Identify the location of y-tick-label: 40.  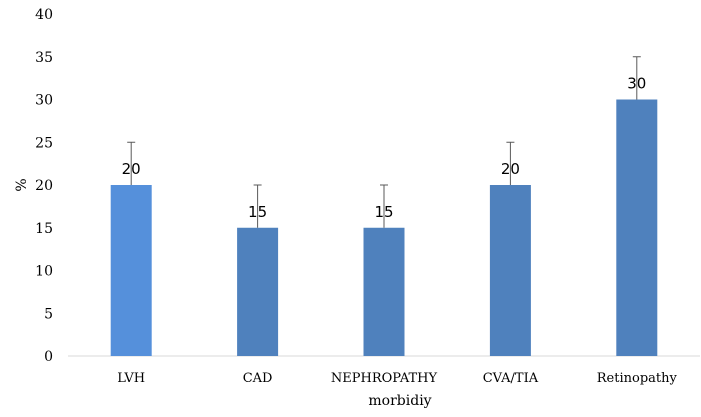
(44, 15).